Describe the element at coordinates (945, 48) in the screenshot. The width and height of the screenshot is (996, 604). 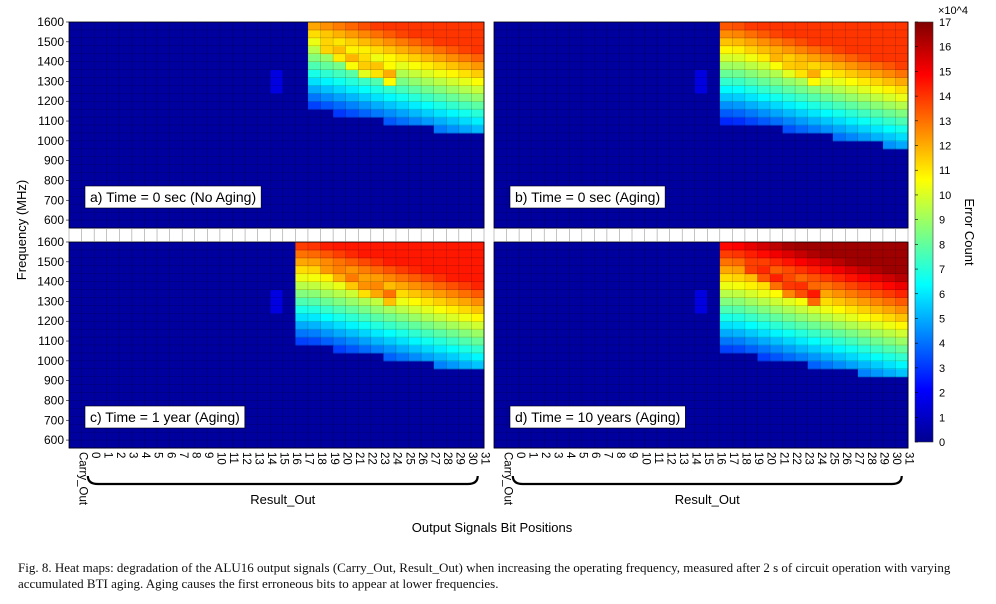
I see `colorbar-tick-label: 16` at that location.